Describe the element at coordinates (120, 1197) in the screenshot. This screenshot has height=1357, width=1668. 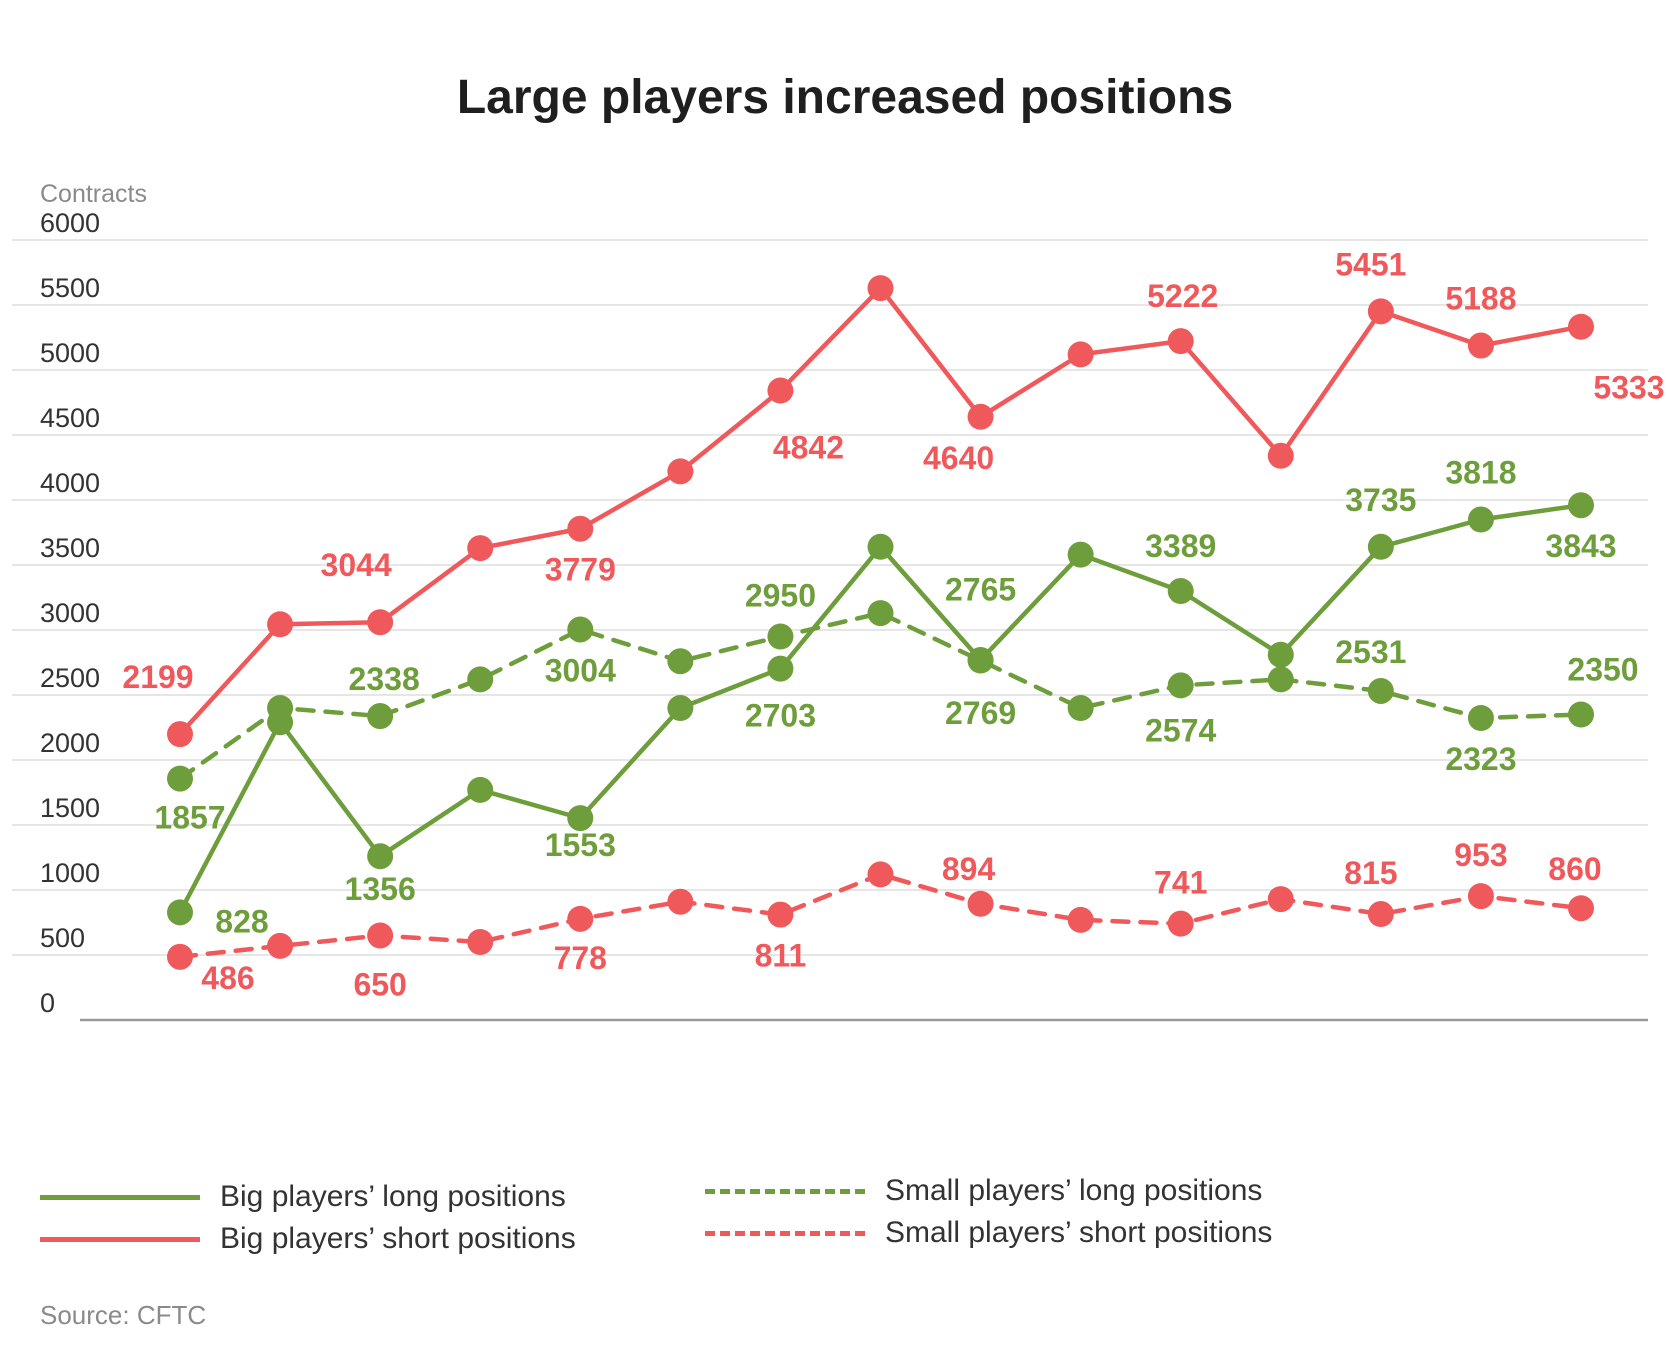
I see `legend-swatch-big-long` at that location.